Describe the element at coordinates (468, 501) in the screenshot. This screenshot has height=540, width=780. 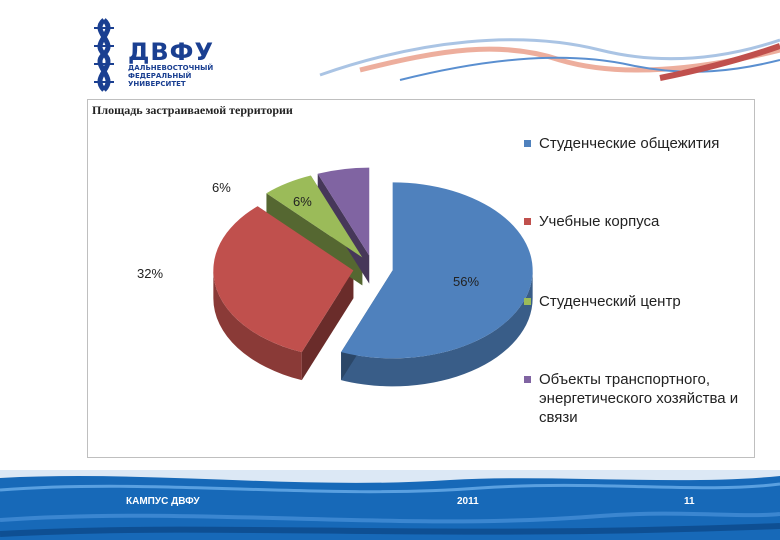
I see `footer-year: 2011` at that location.